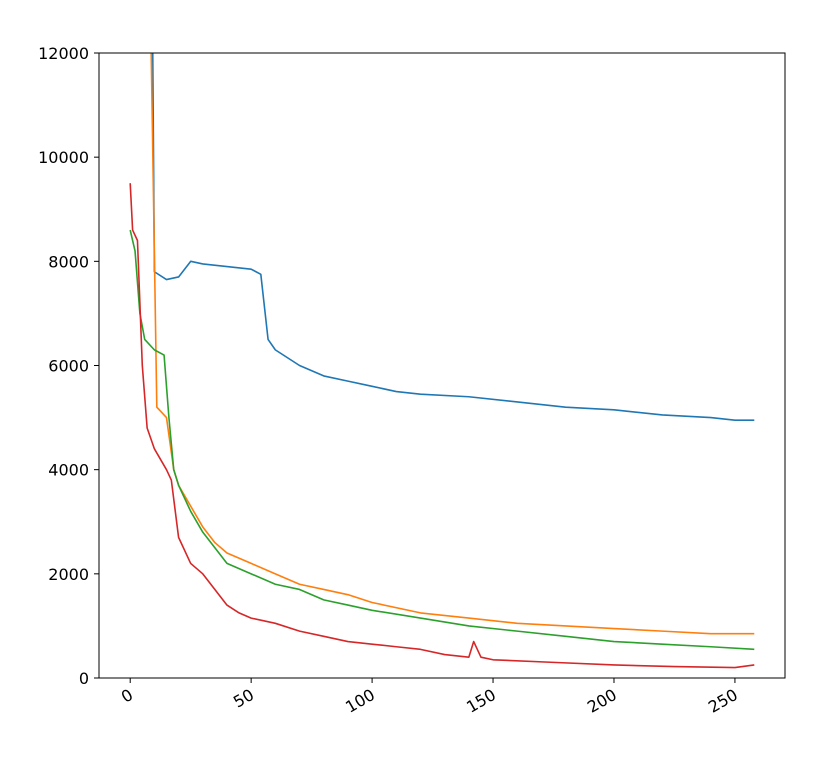 This screenshot has height=760, width=818. What do you see at coordinates (68, 470) in the screenshot?
I see `y-tick-label: 4000` at bounding box center [68, 470].